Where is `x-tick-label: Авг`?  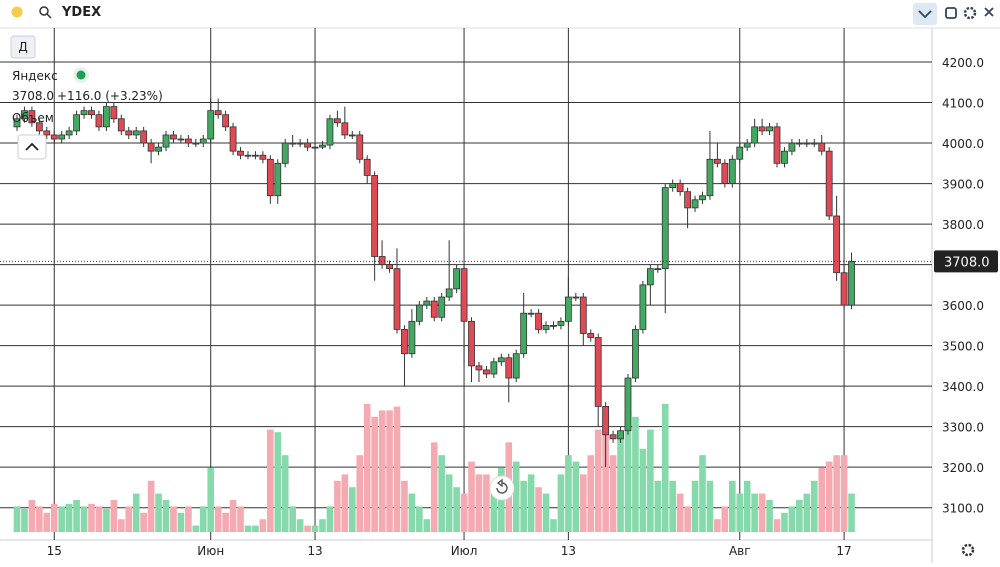
x-tick-label: Авг is located at coordinates (740, 551).